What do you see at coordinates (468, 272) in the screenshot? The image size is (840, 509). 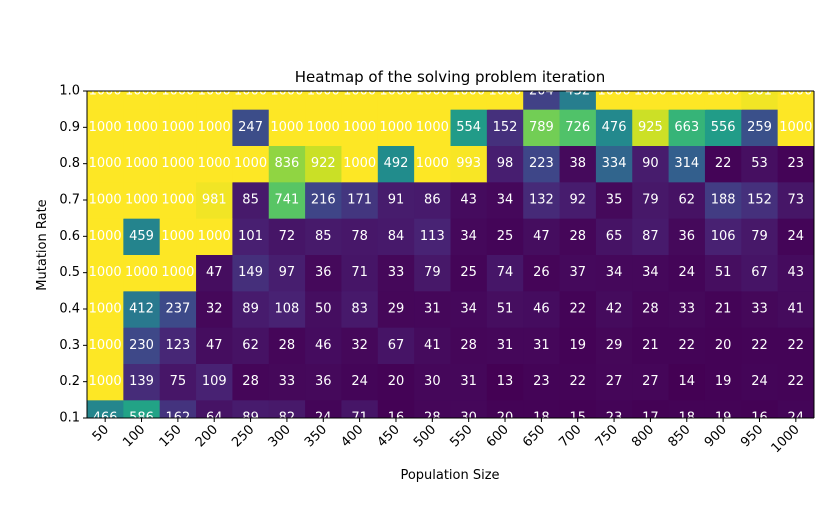 I see `cell-value-label: 25` at bounding box center [468, 272].